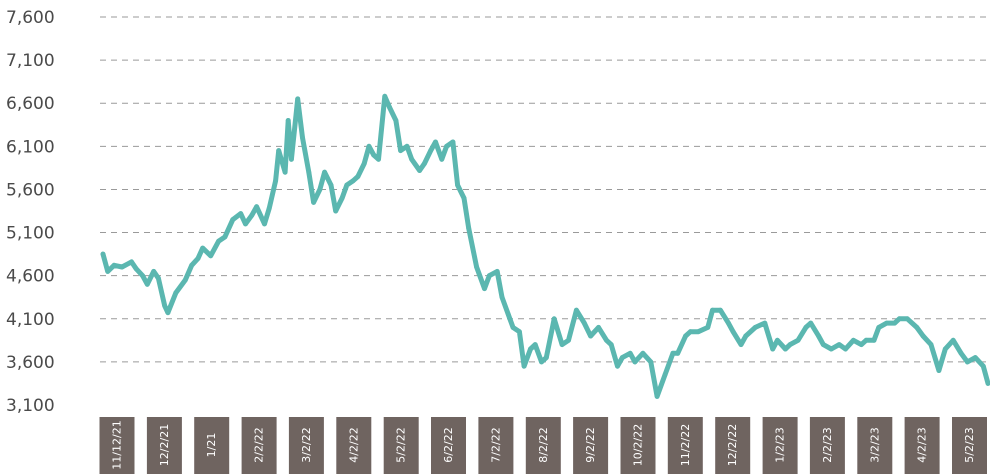 The width and height of the screenshot is (990, 474). What do you see at coordinates (30, 147) in the screenshot?
I see `y-tick-label: 6,100` at bounding box center [30, 147].